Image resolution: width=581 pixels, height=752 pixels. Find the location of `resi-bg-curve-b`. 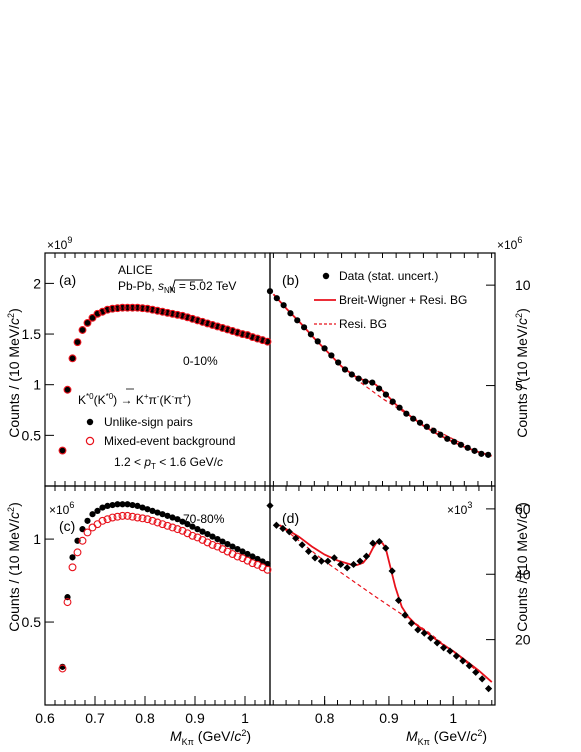

resi-bg-curve-b is located at coordinates (409, 412).